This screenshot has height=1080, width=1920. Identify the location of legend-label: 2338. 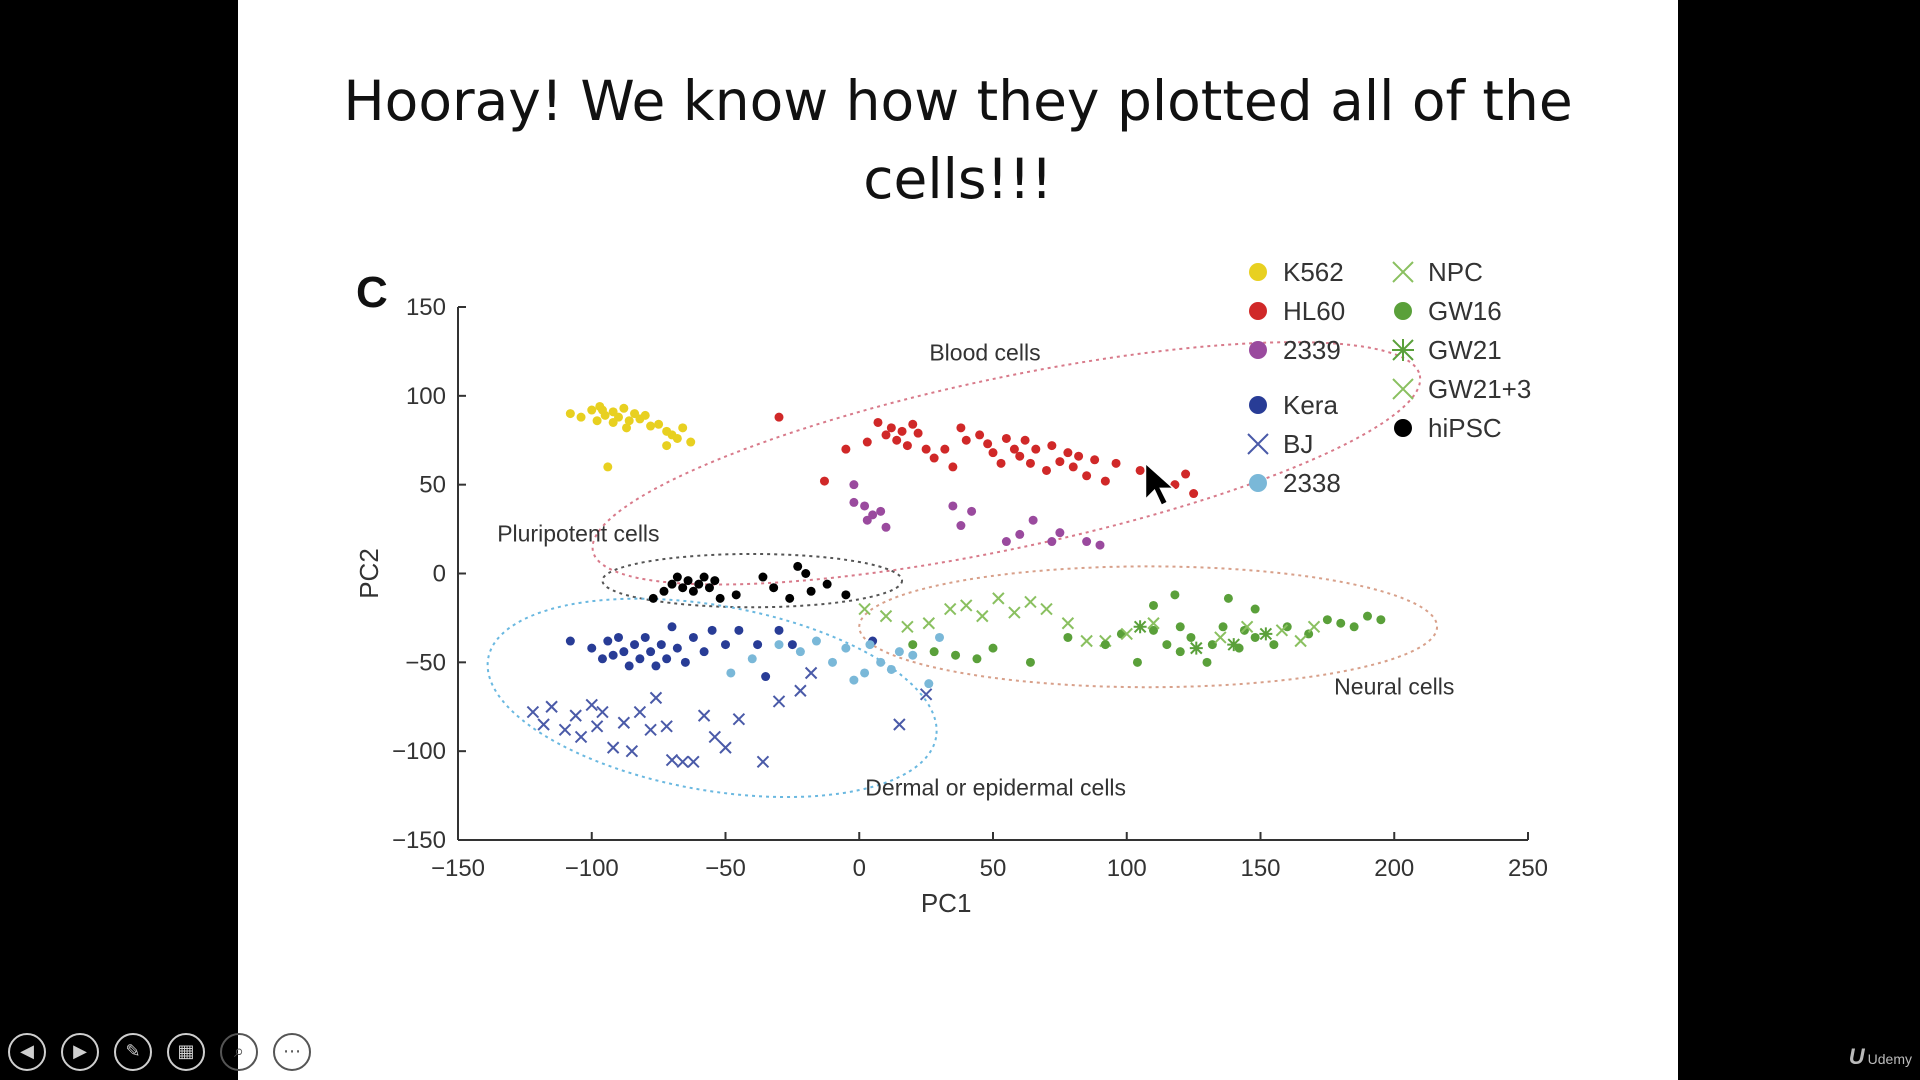
(1312, 483).